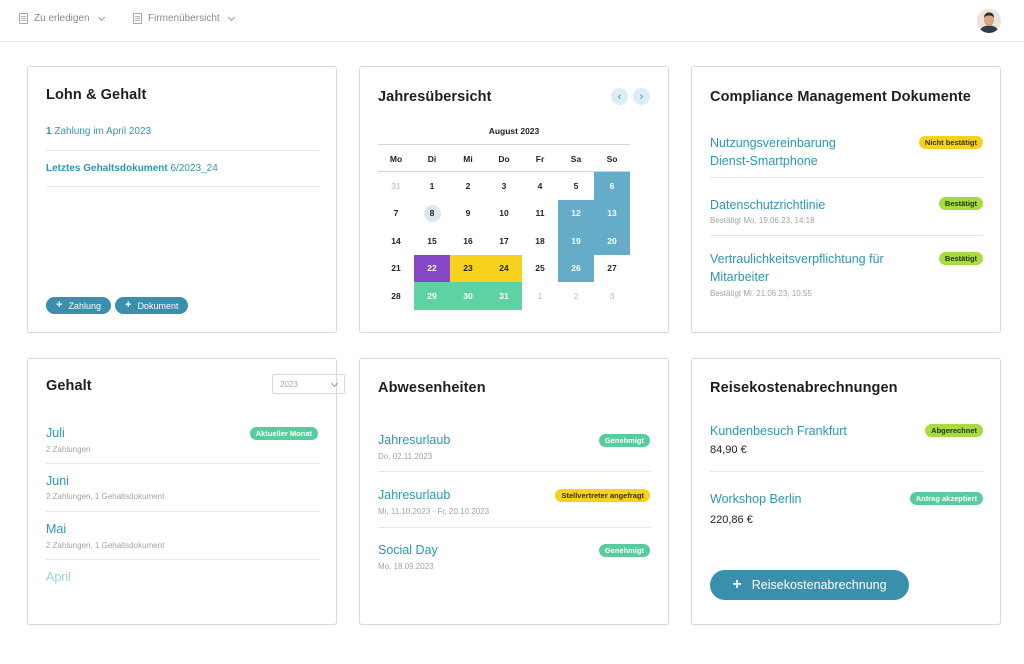 This screenshot has width=1024, height=664. What do you see at coordinates (468, 213) in the screenshot?
I see `calendar-day: 9` at bounding box center [468, 213].